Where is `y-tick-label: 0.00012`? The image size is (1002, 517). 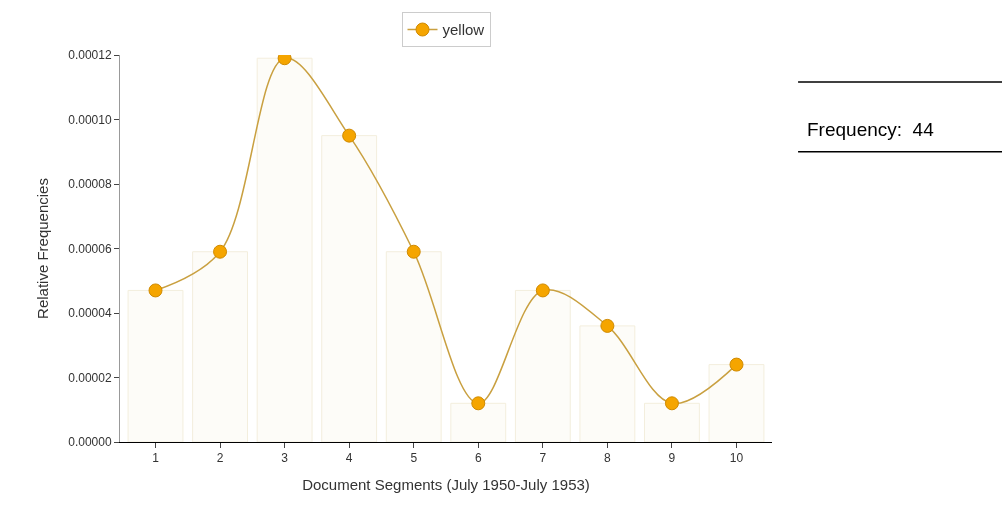
y-tick-label: 0.00012 is located at coordinates (90, 55).